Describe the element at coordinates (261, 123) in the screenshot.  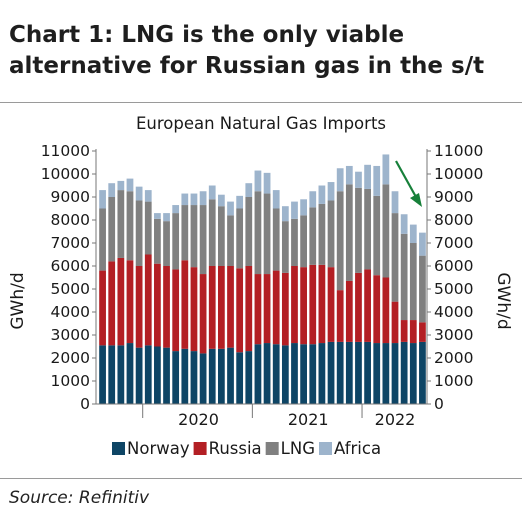
I see `chart-title: European Natural Gas Imports` at that location.